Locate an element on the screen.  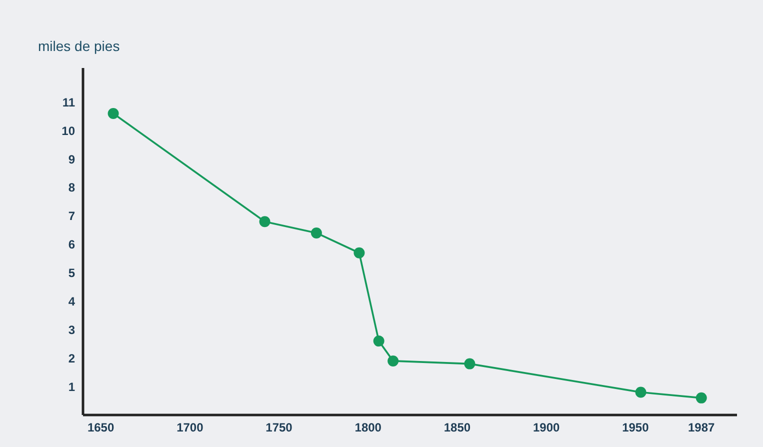
x-tick-label: 1750 is located at coordinates (279, 427).